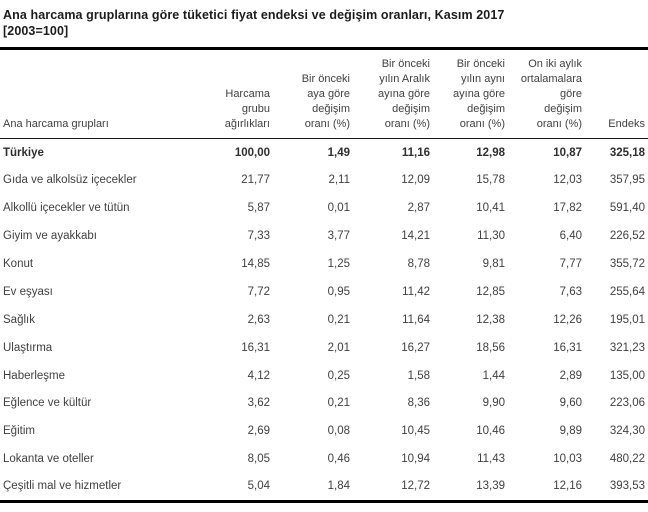 This screenshot has width=648, height=512. I want to click on cell-value: 12,85, so click(490, 291).